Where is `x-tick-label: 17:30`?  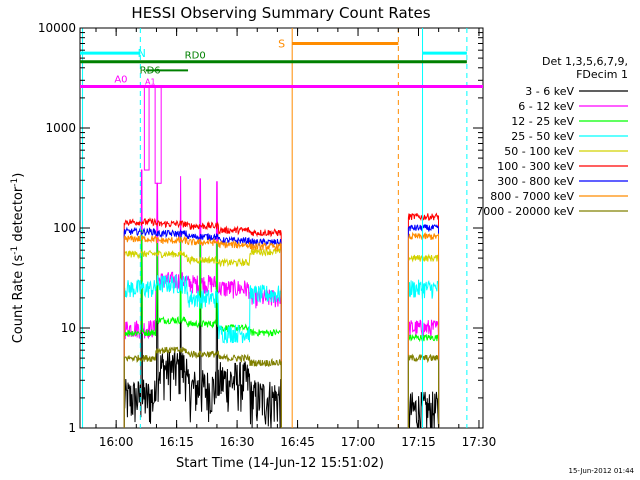 x-tick-label: 17:30 is located at coordinates (479, 442).